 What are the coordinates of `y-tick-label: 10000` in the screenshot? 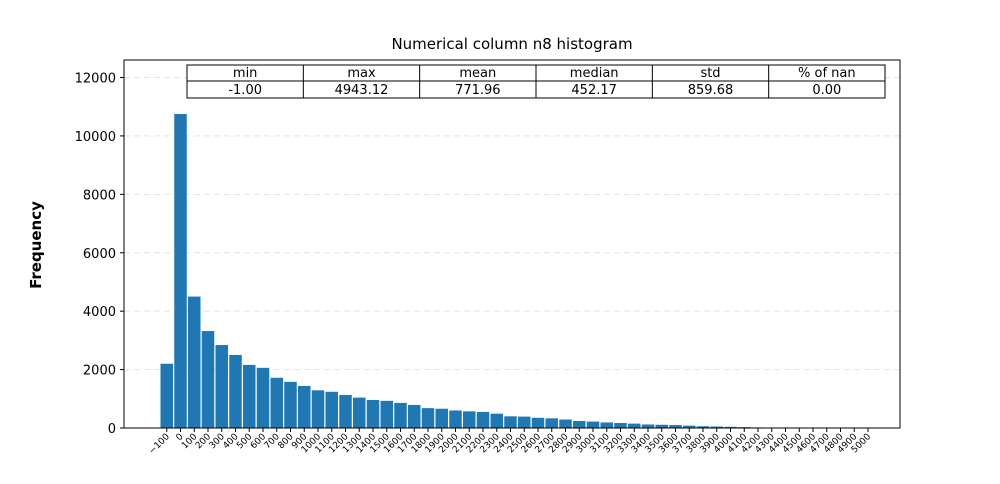 It's located at (95, 137).